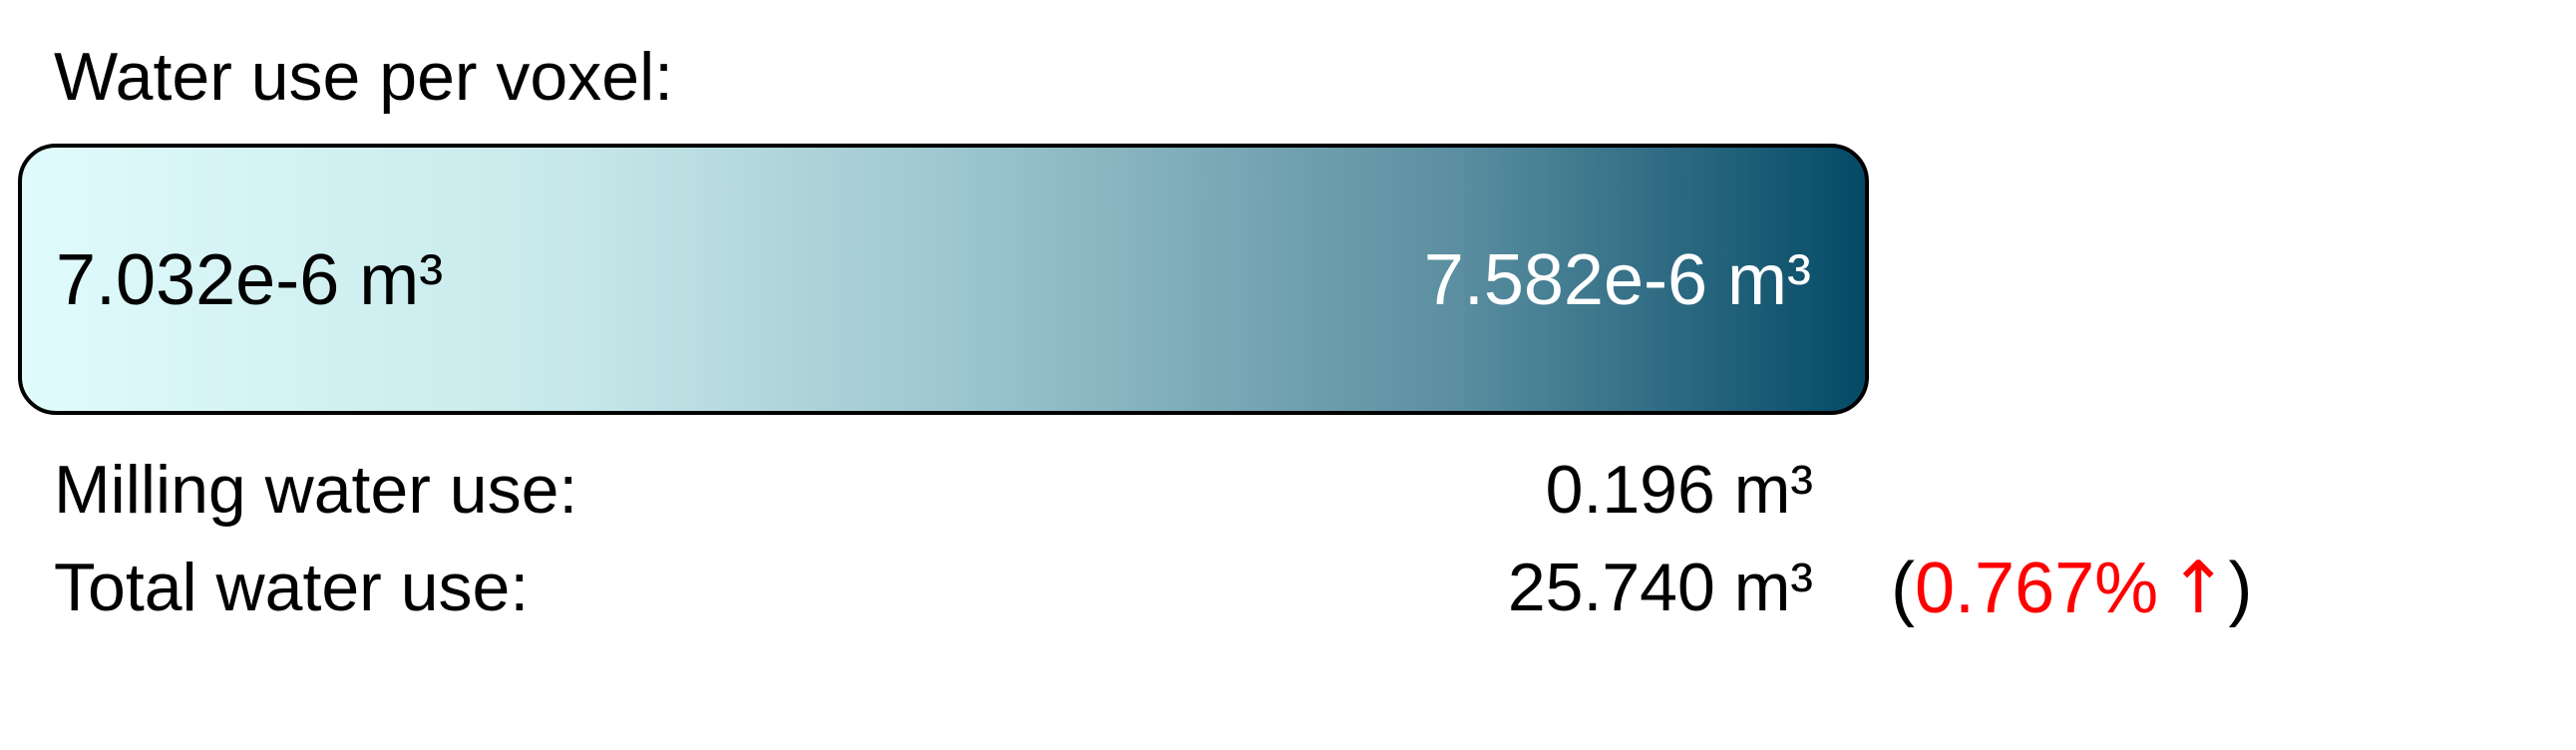 The width and height of the screenshot is (2576, 750). Describe the element at coordinates (933, 490) in the screenshot. I see `milling-water-use-row: Milling water use: 0.196 m³` at that location.